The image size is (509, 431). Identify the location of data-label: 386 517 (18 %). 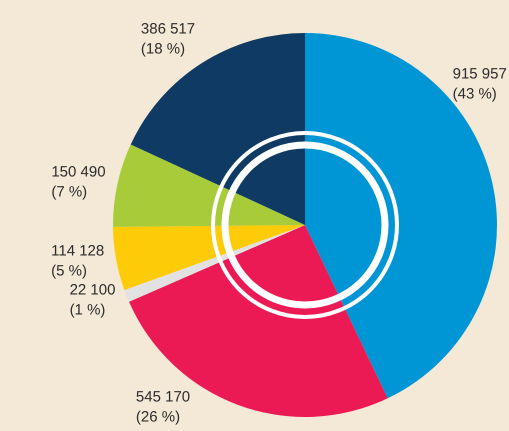
(168, 39).